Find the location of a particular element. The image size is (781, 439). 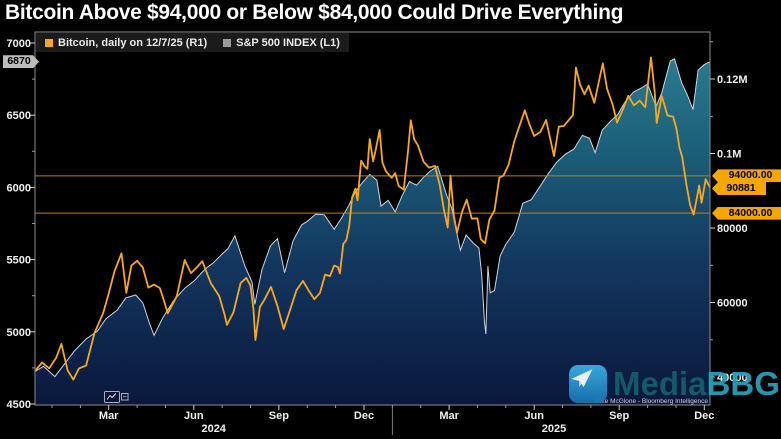

paper-plane-icon is located at coordinates (588, 384).